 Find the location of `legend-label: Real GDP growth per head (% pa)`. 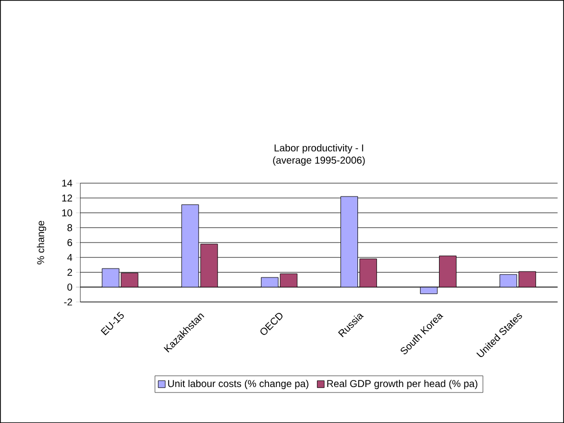

legend-label: Real GDP growth per head (% pa) is located at coordinates (402, 384).